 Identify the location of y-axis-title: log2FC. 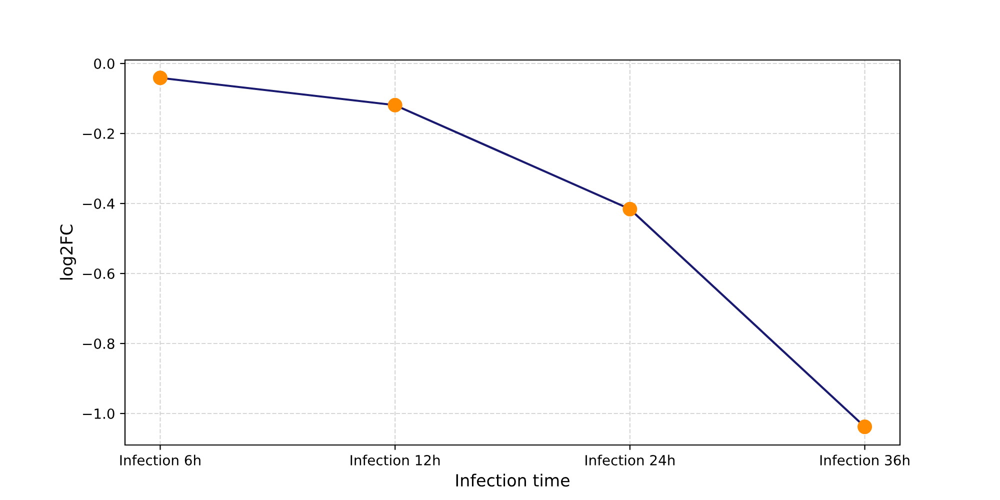
(68, 252).